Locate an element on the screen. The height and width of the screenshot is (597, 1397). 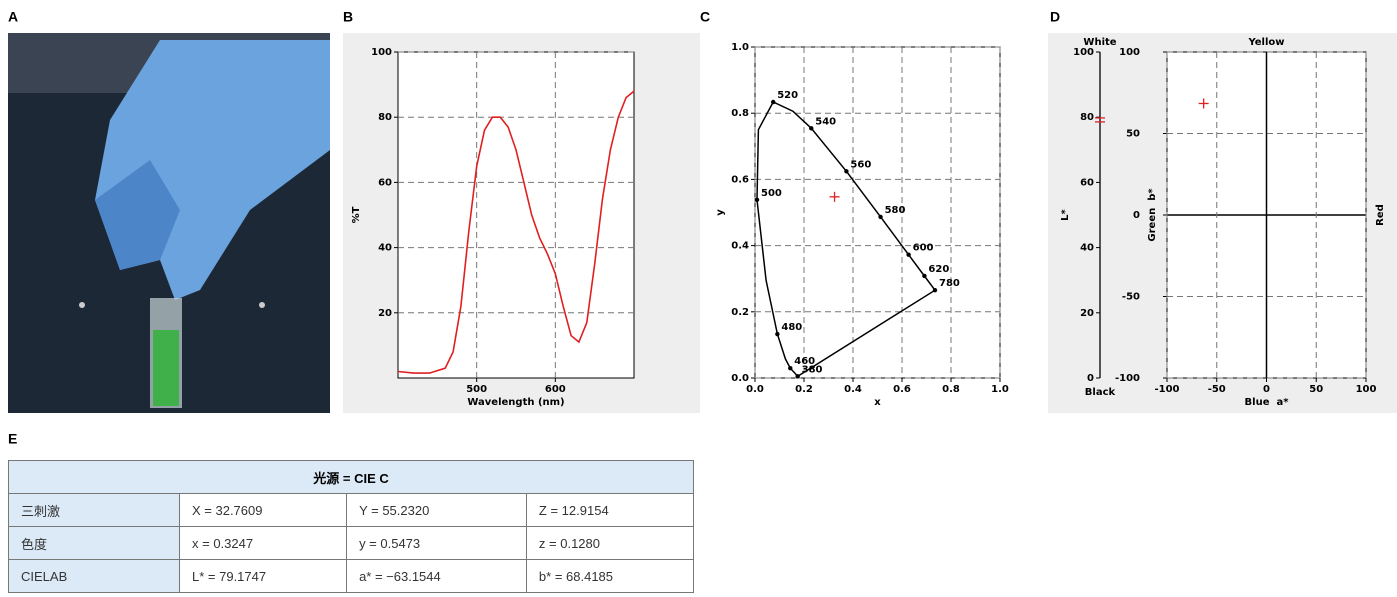
panel-label: B is located at coordinates (348, 17).